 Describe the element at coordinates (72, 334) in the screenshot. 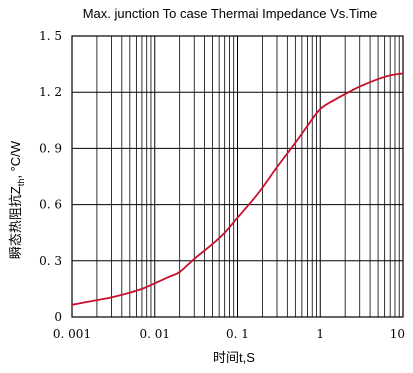

I see `x-tick-label: 0. 001` at that location.